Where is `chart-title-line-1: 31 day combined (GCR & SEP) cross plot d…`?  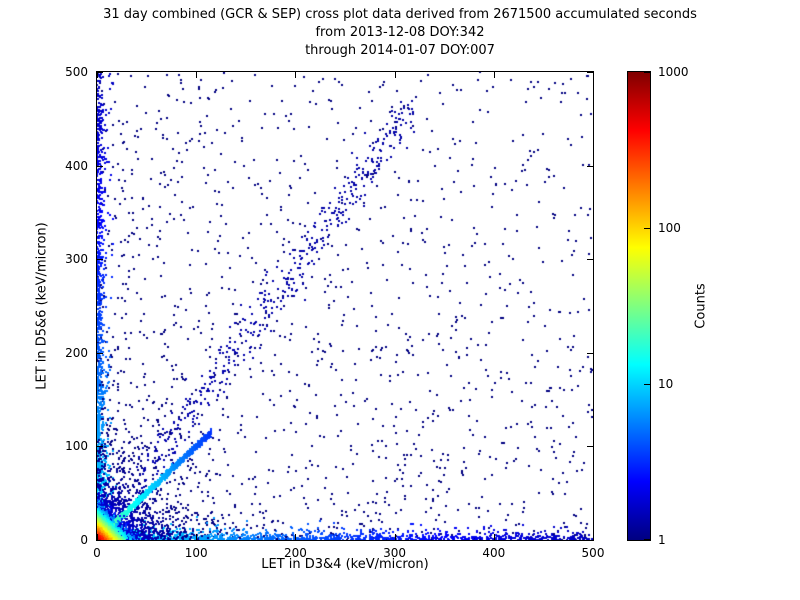
chart-title-line-1: 31 day combined (GCR & SEP) cross plot d… is located at coordinates (400, 14).